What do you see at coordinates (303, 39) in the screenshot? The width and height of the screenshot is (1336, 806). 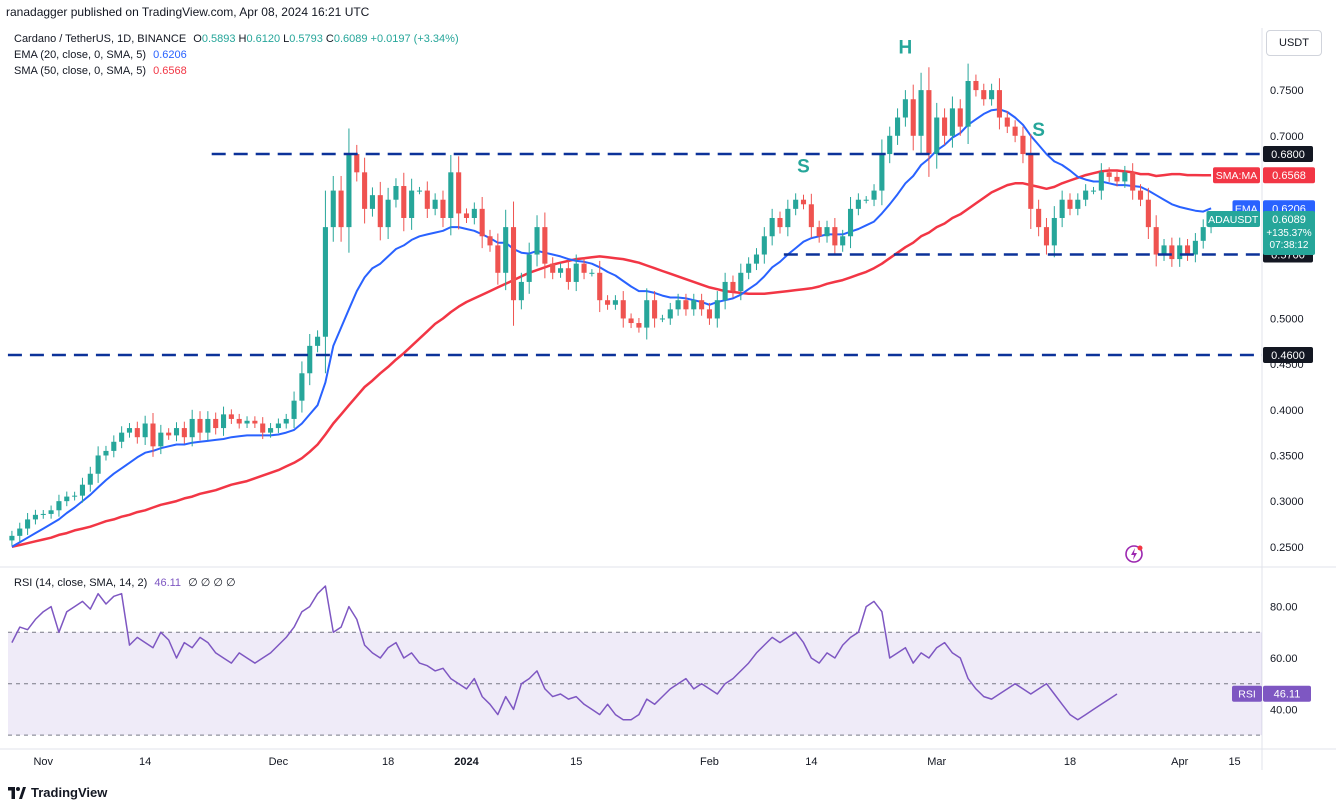 I see `legend-ohlc-l: L0.5793` at bounding box center [303, 39].